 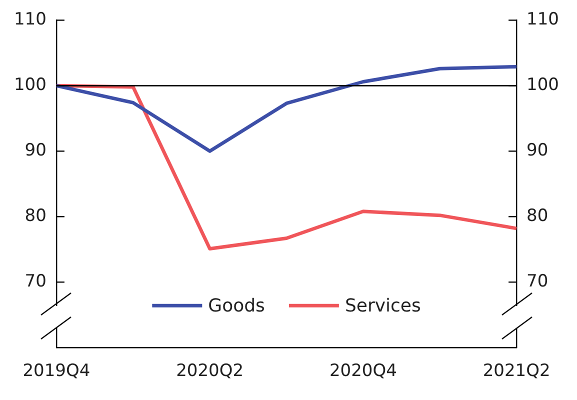 I want to click on y-tick-label: 100, so click(x=30, y=85).